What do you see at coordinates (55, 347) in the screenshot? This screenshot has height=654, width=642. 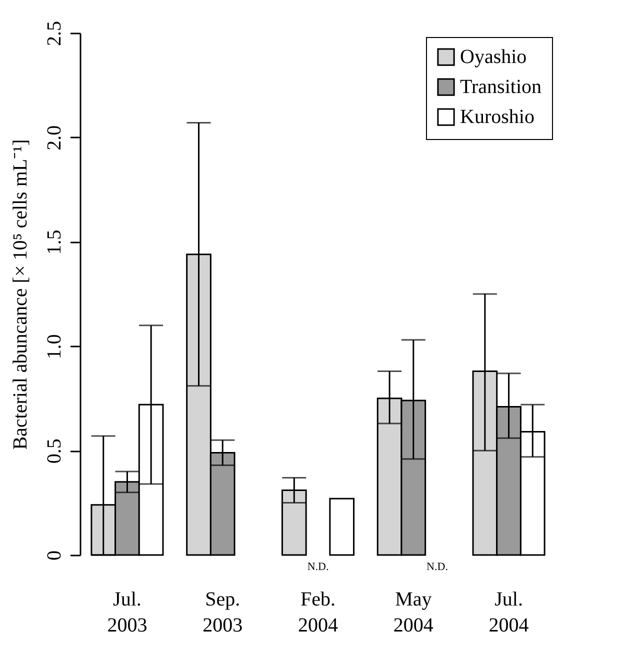 I see `y-tick-label: 1.0` at bounding box center [55, 347].